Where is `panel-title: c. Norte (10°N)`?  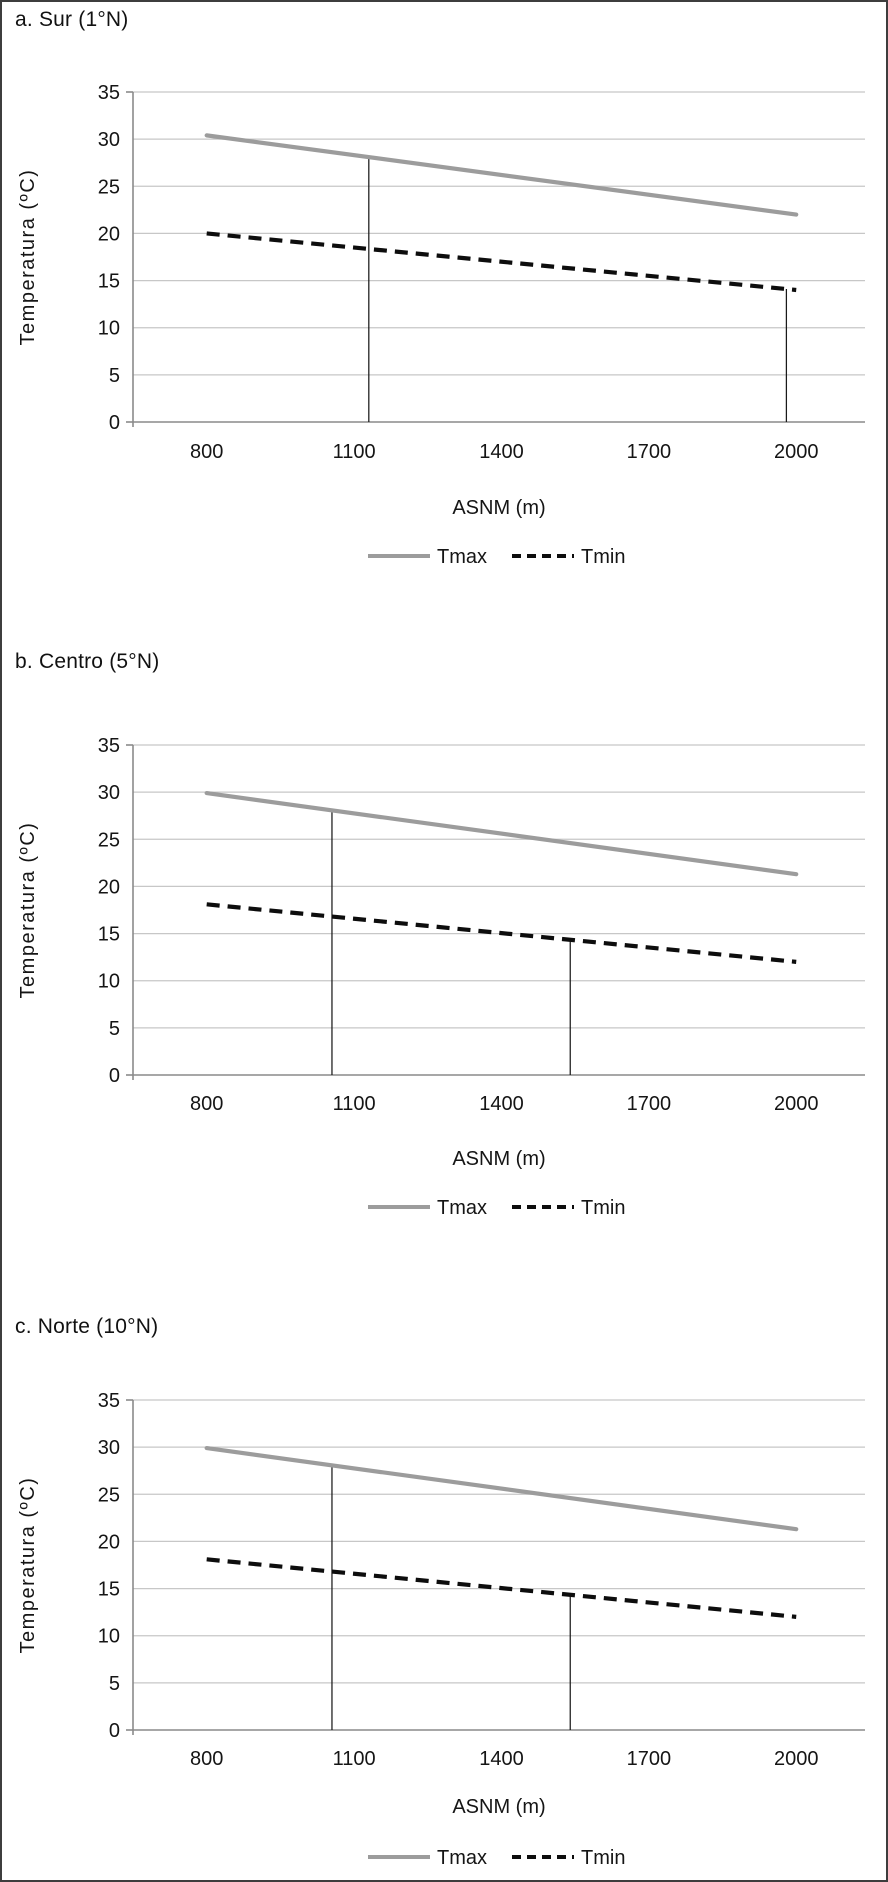
panel-title: c. Norte (10°N) is located at coordinates (87, 1326).